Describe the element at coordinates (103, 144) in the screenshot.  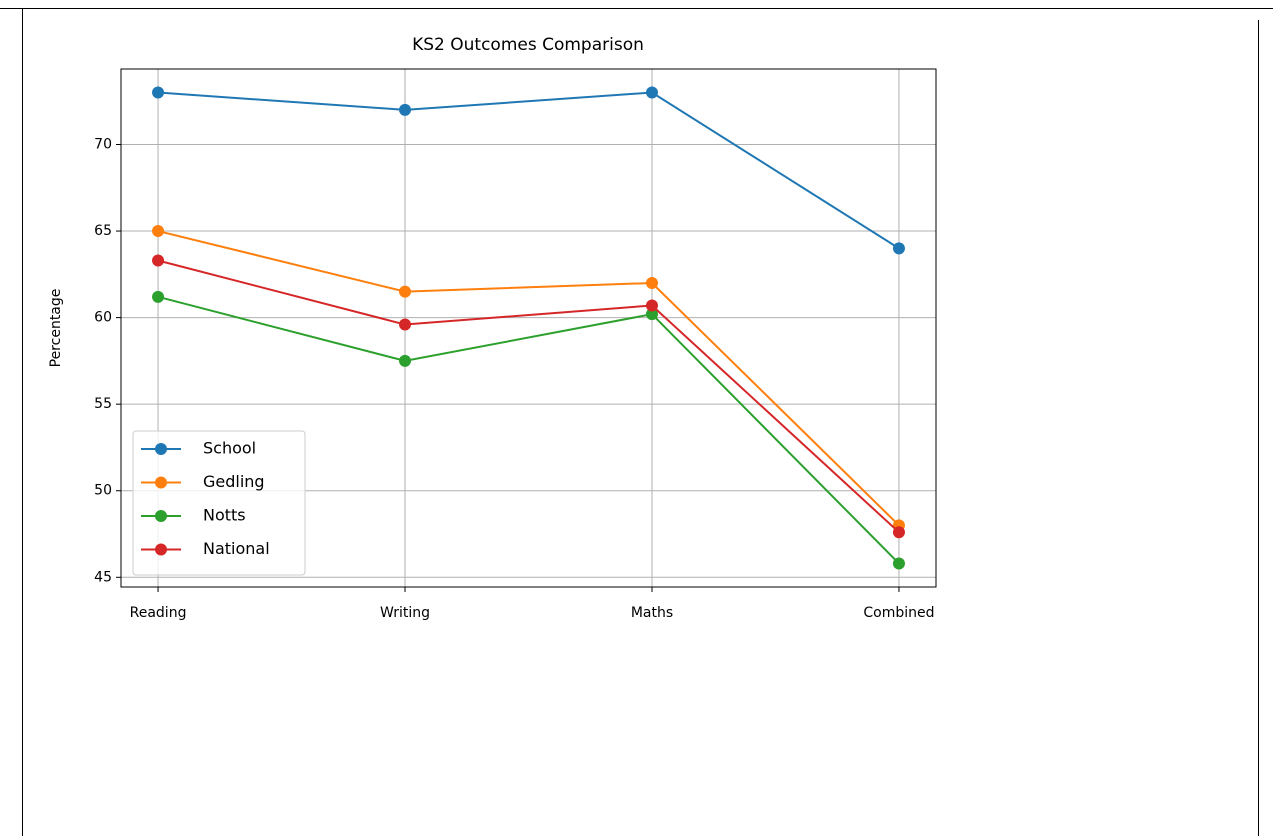
I see `y-tick-label: 70` at that location.